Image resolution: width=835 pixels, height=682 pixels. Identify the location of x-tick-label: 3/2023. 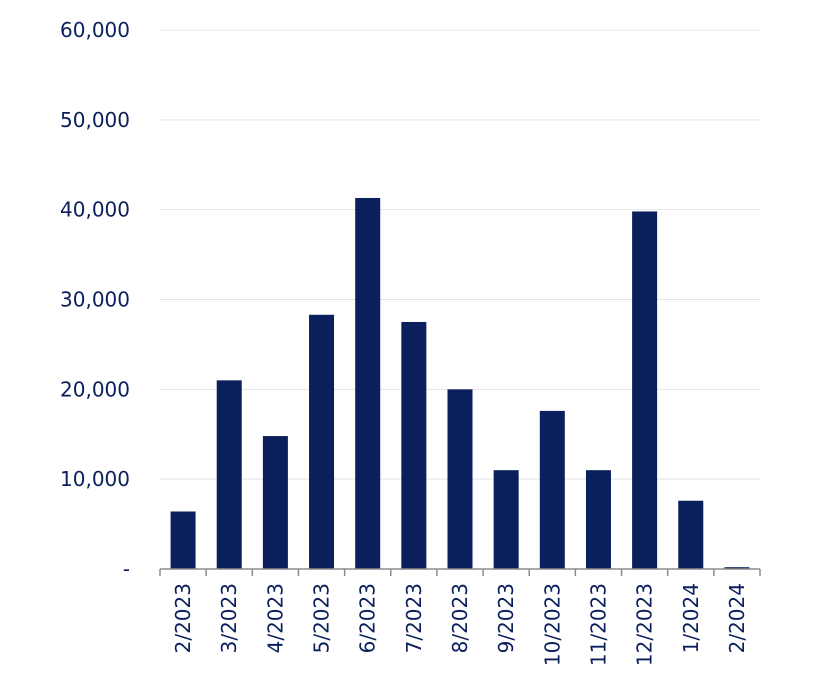
(229, 618).